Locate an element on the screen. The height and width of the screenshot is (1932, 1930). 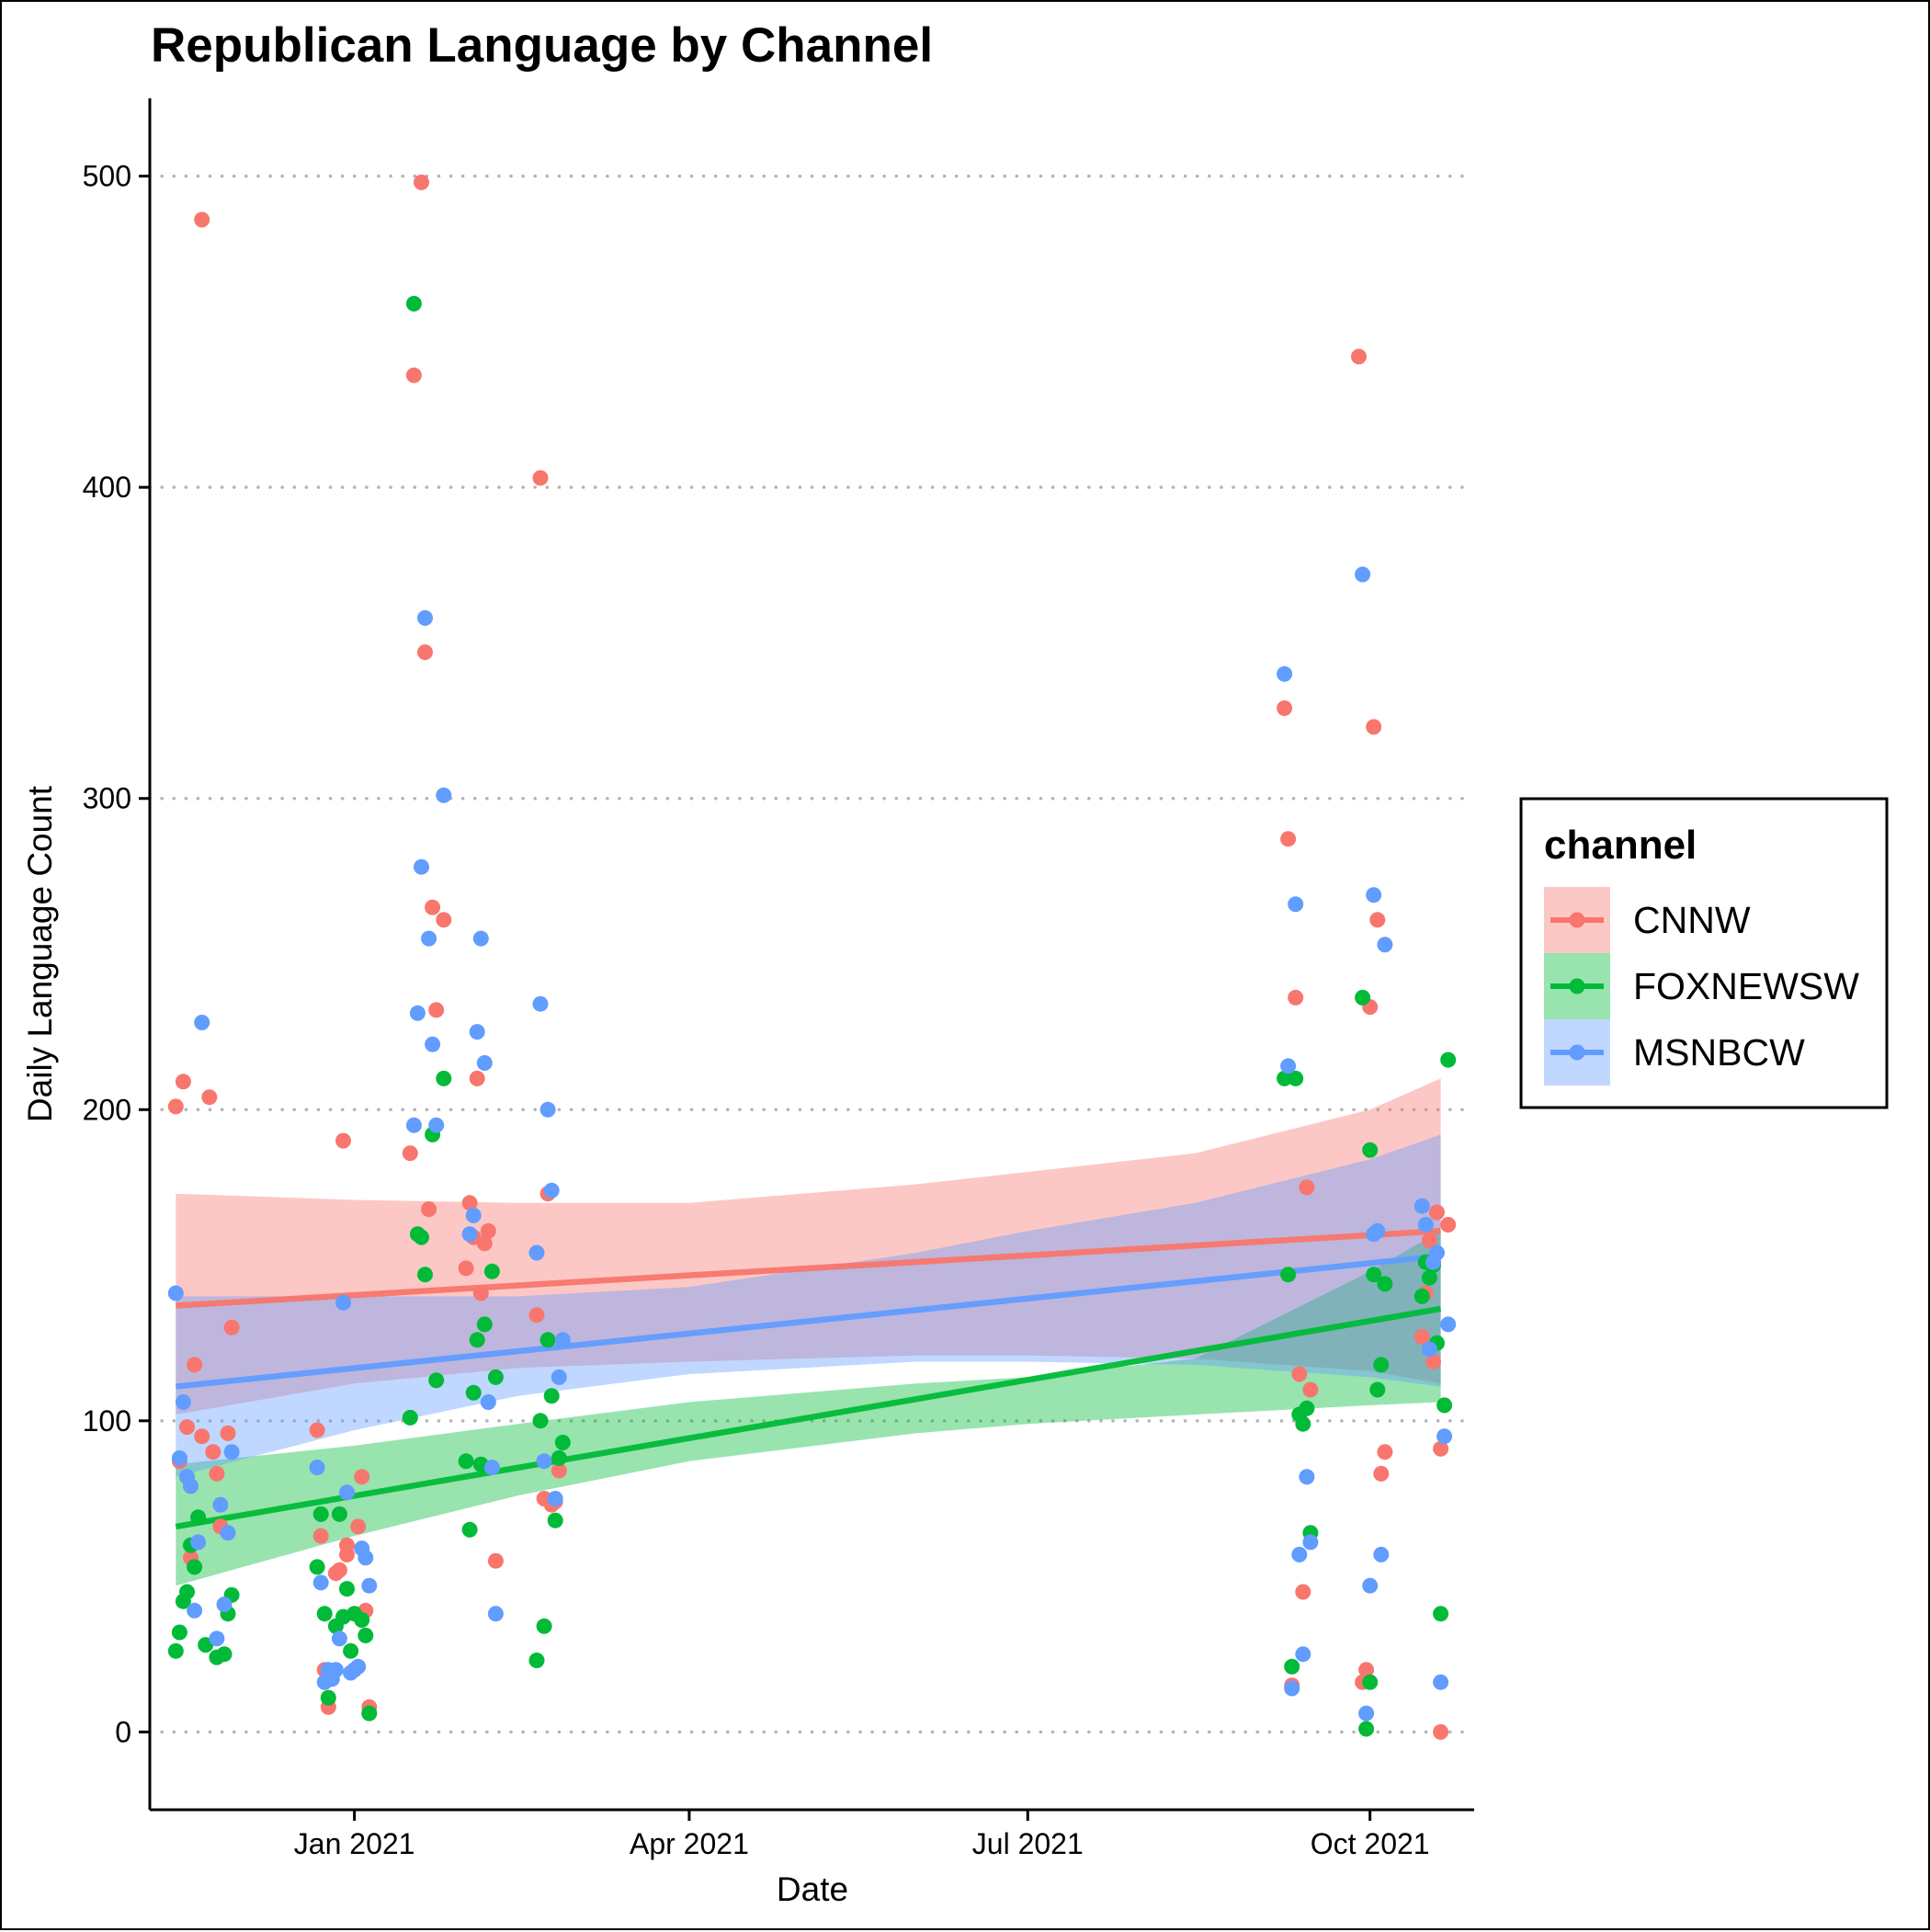
legend-title: channel is located at coordinates (1620, 845).